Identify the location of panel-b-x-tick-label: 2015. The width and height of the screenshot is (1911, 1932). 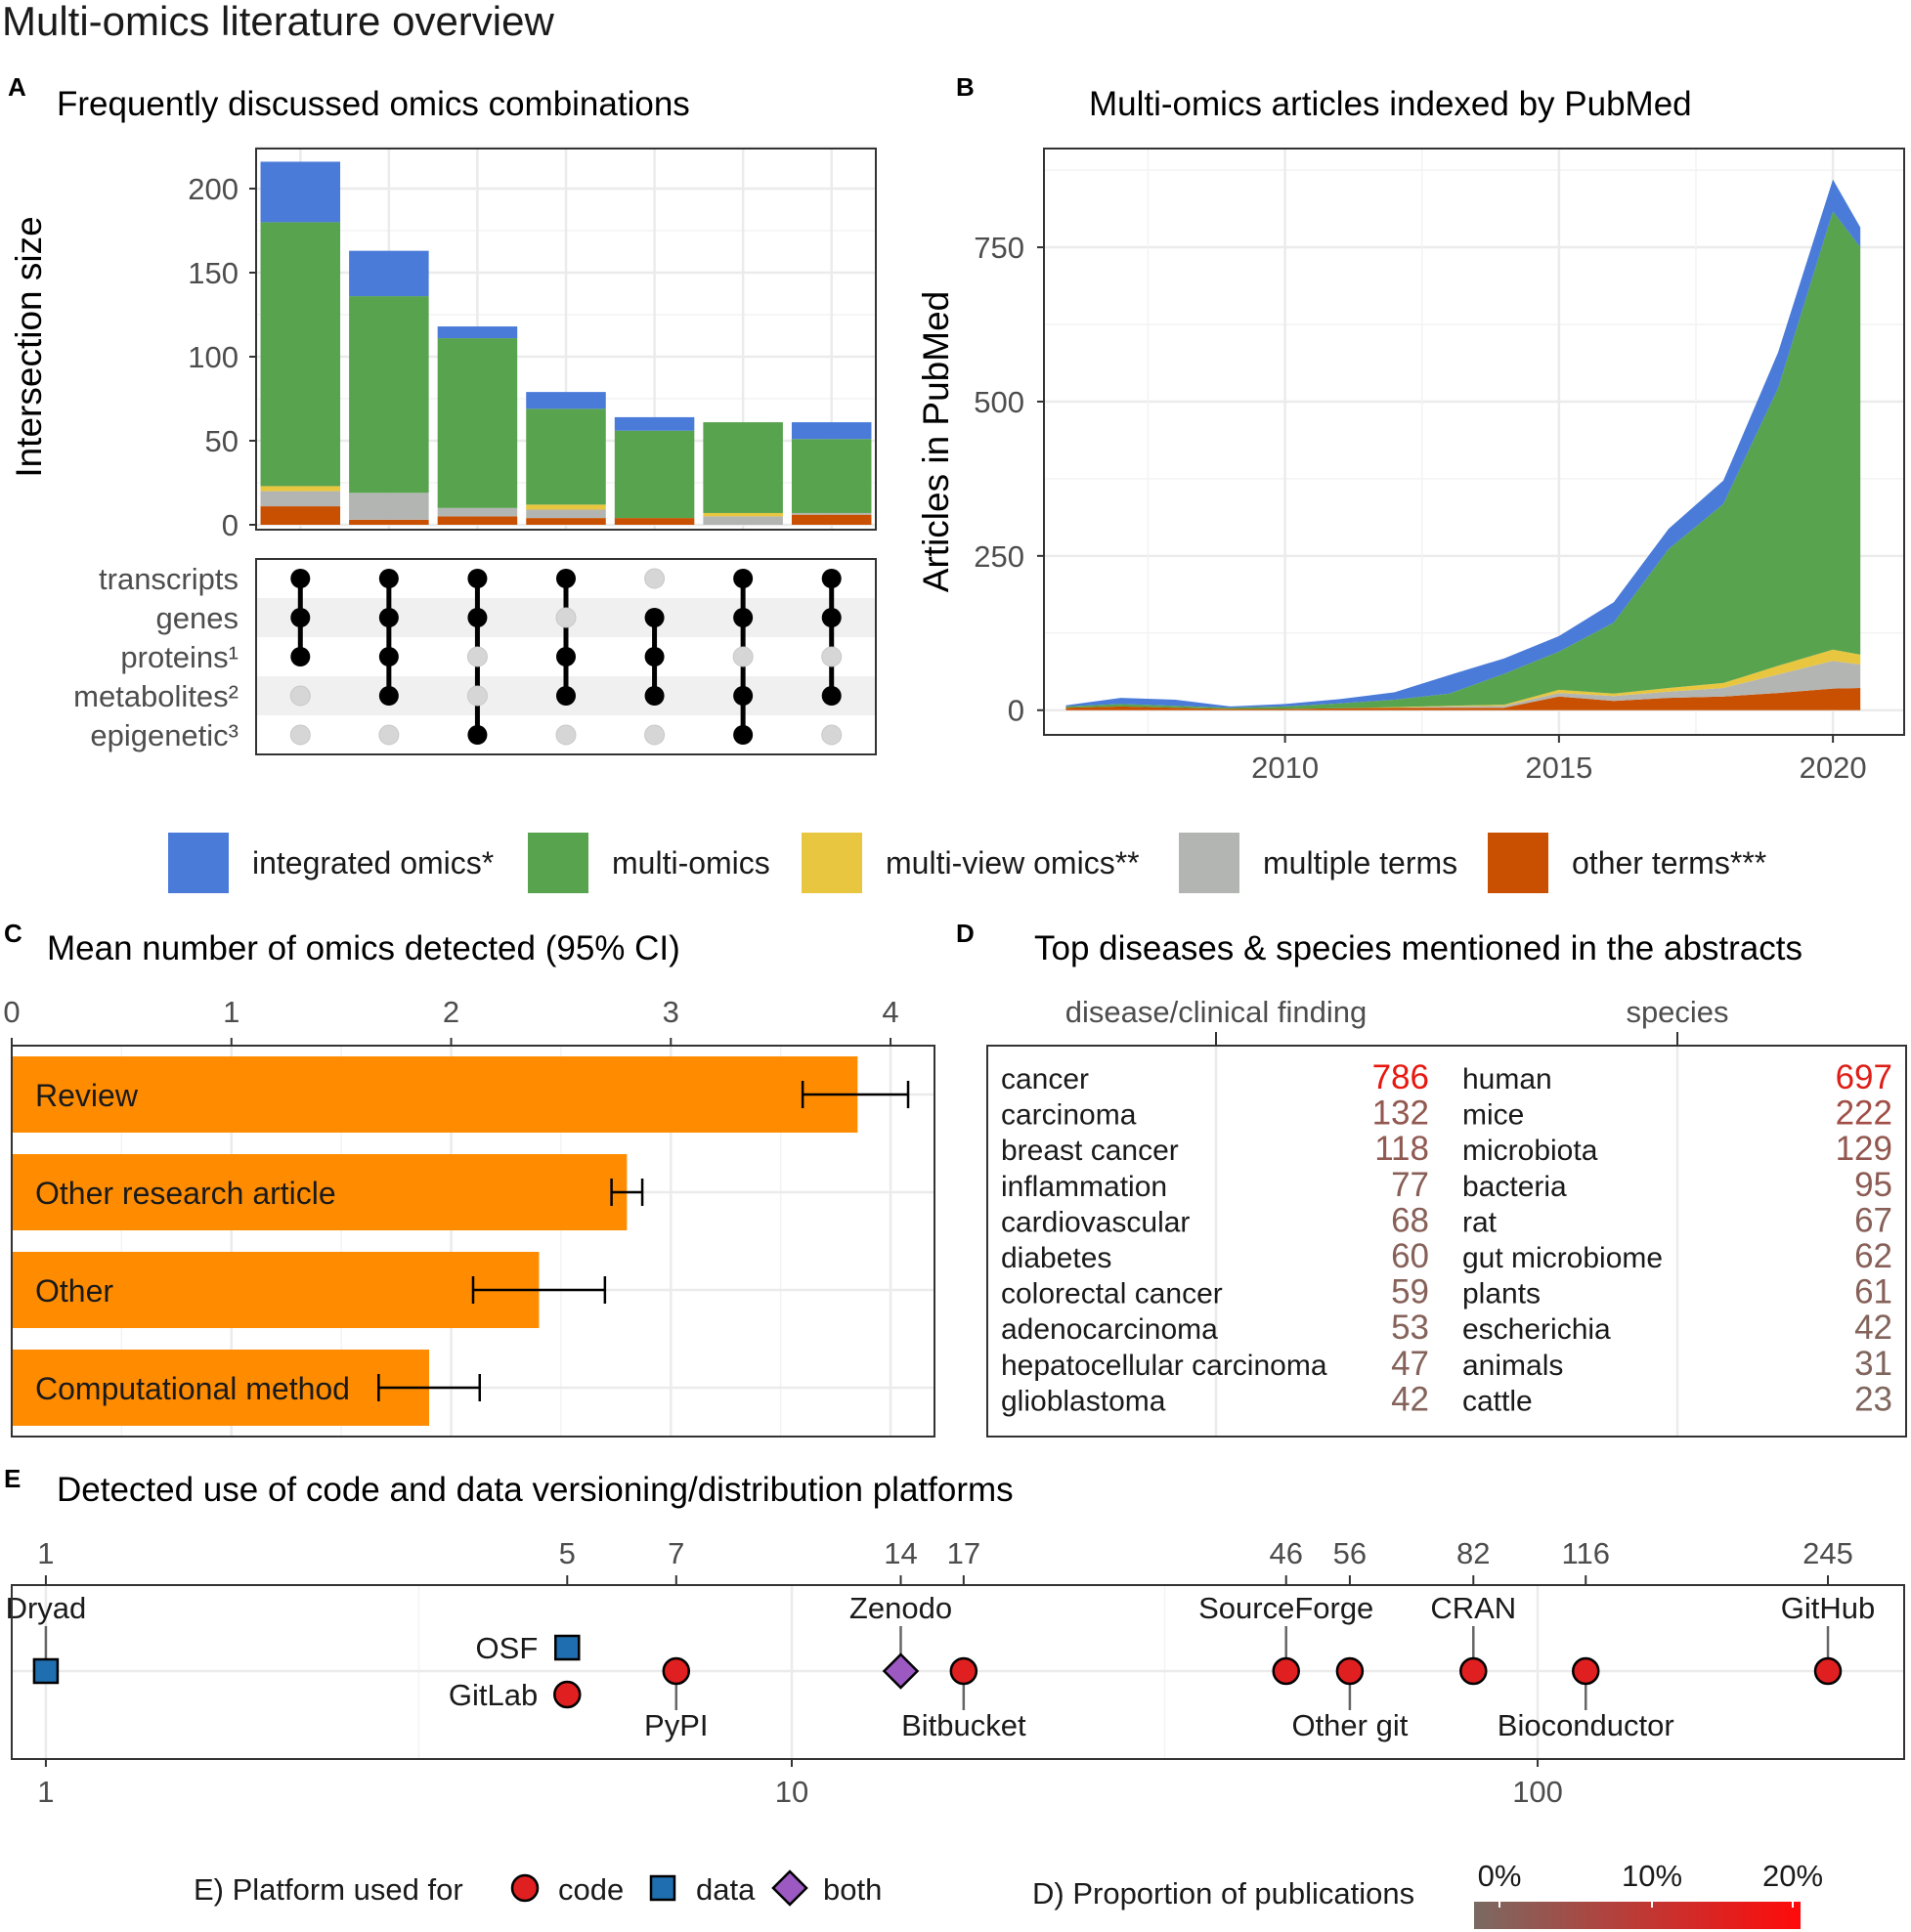
(1559, 768).